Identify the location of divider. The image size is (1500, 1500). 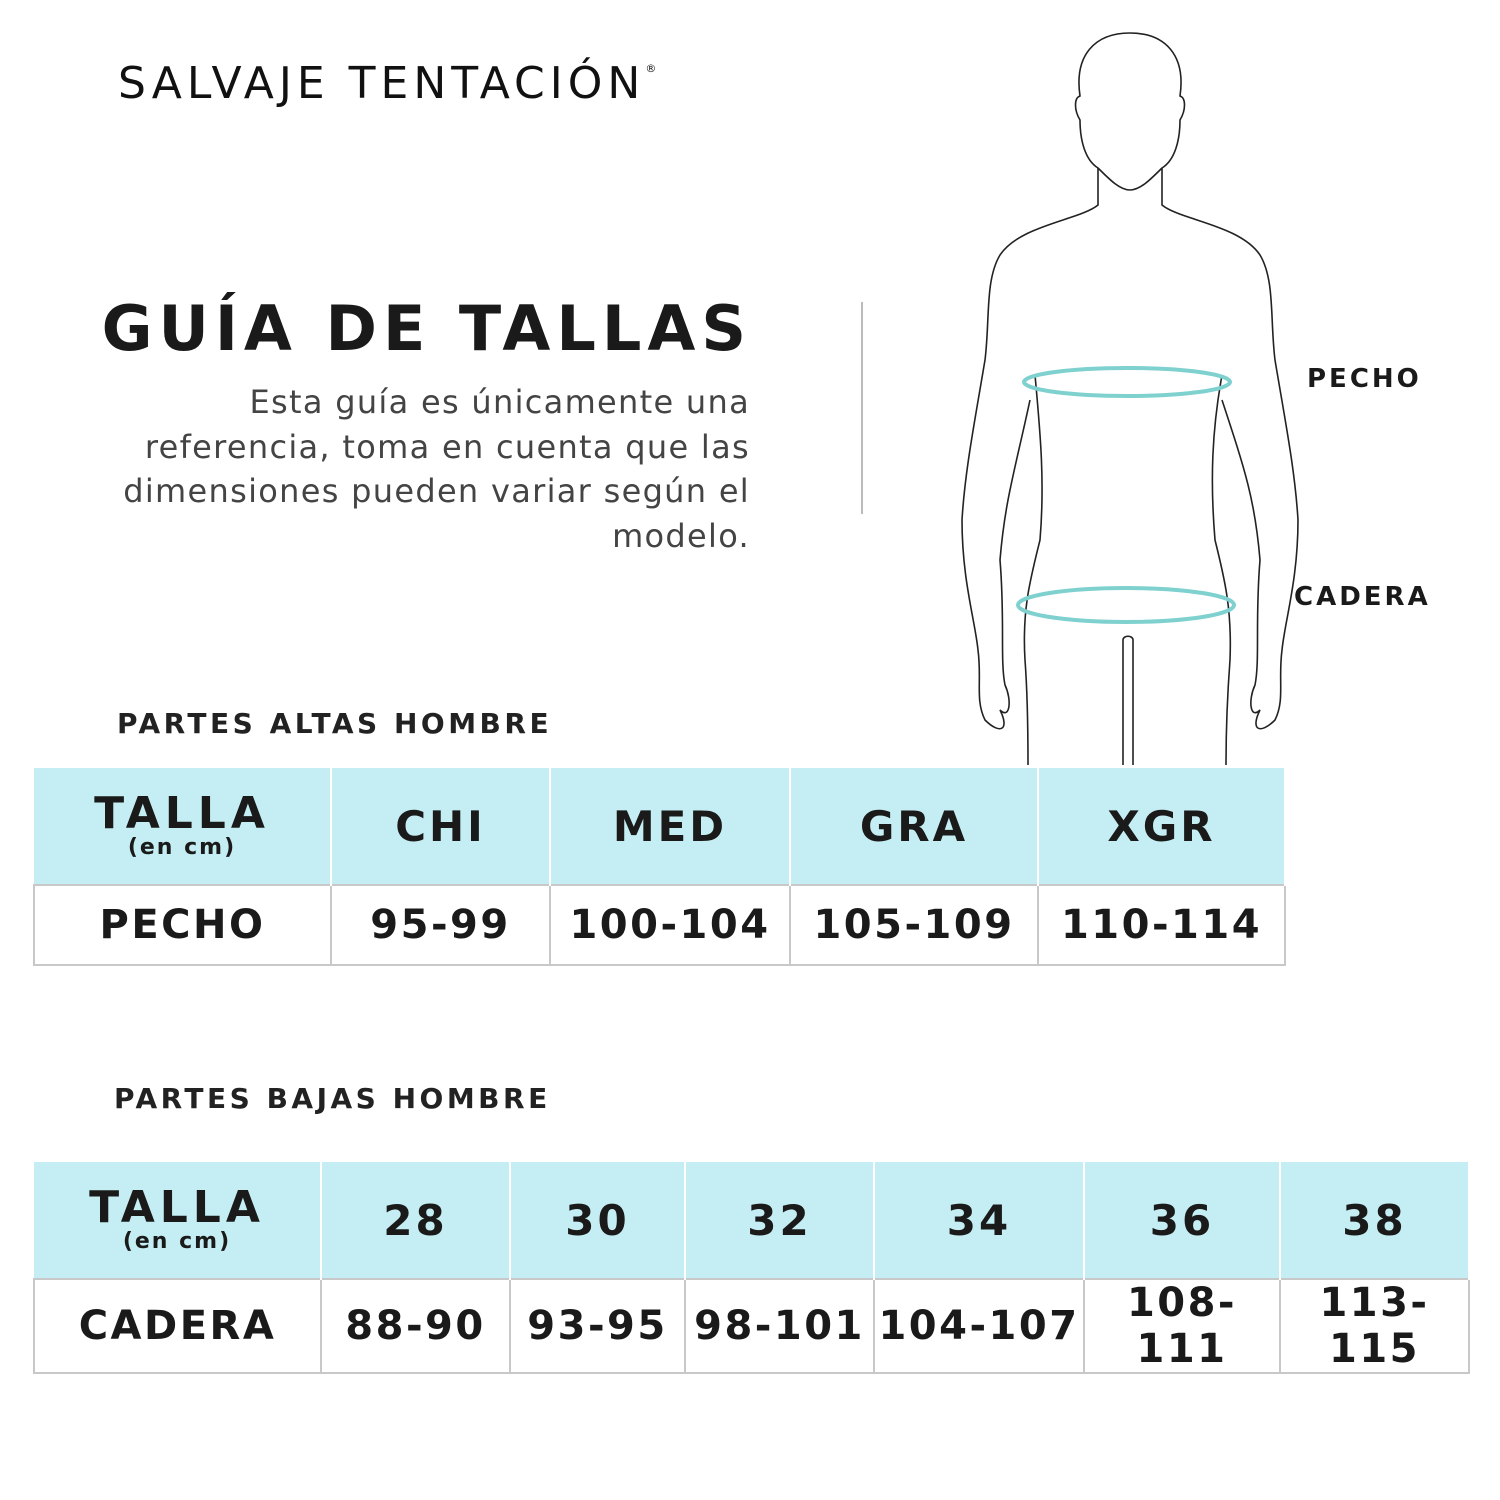
(862, 408).